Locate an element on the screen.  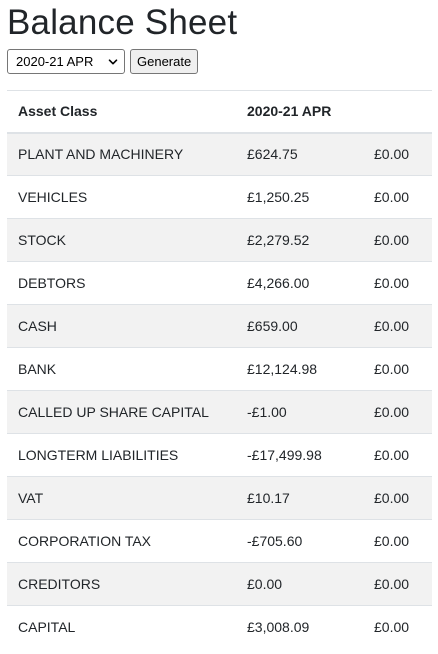
table-row: CAPITAL £3,008.09 £0.00 is located at coordinates (219, 627).